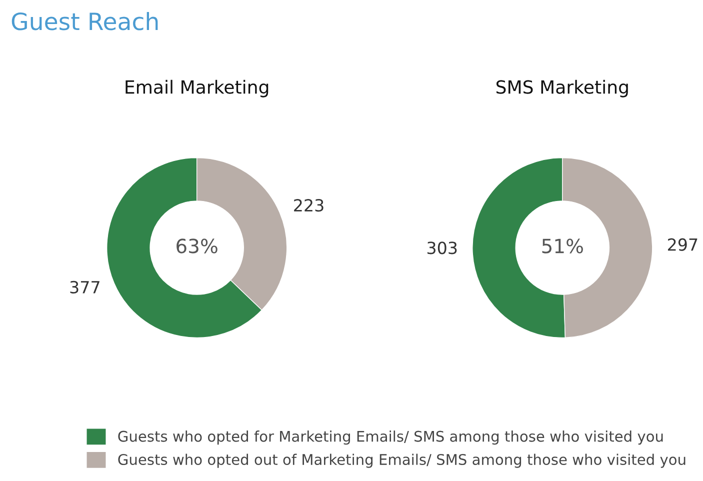  What do you see at coordinates (85, 287) in the screenshot?
I see `data-label: 377` at bounding box center [85, 287].